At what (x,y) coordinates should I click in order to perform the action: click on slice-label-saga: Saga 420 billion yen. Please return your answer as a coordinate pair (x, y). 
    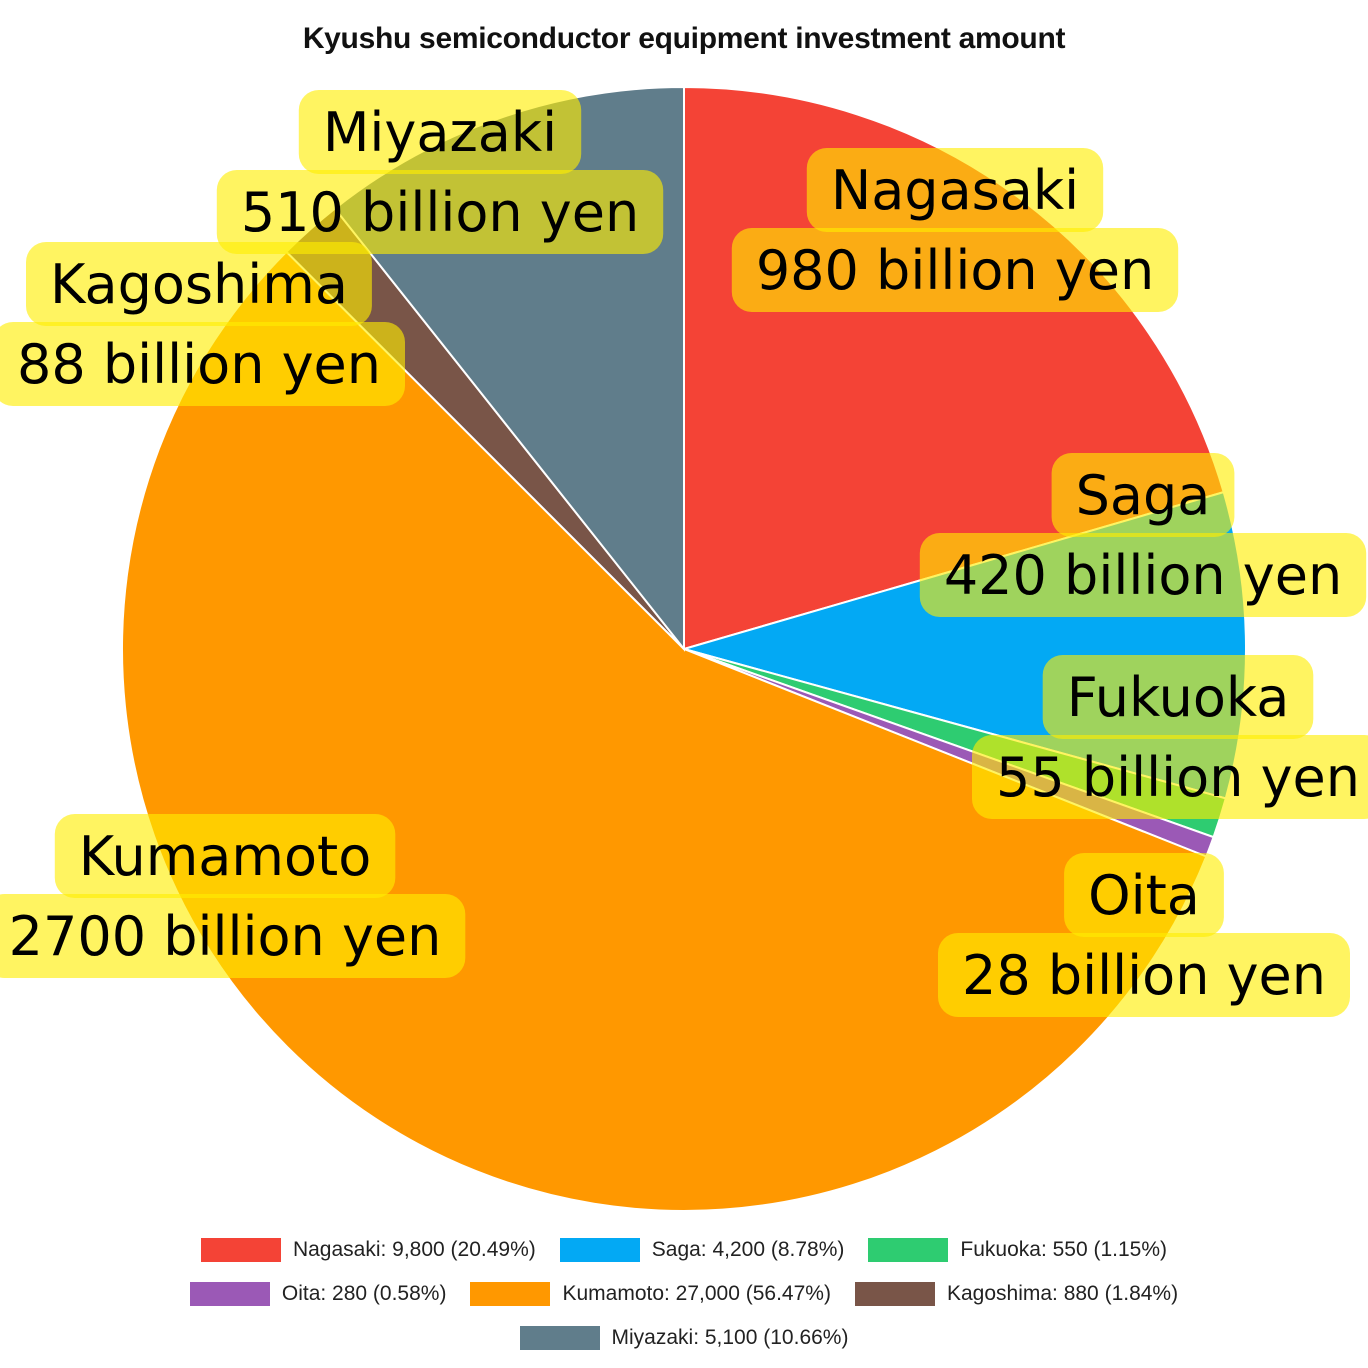
    Looking at the image, I should click on (1143, 535).